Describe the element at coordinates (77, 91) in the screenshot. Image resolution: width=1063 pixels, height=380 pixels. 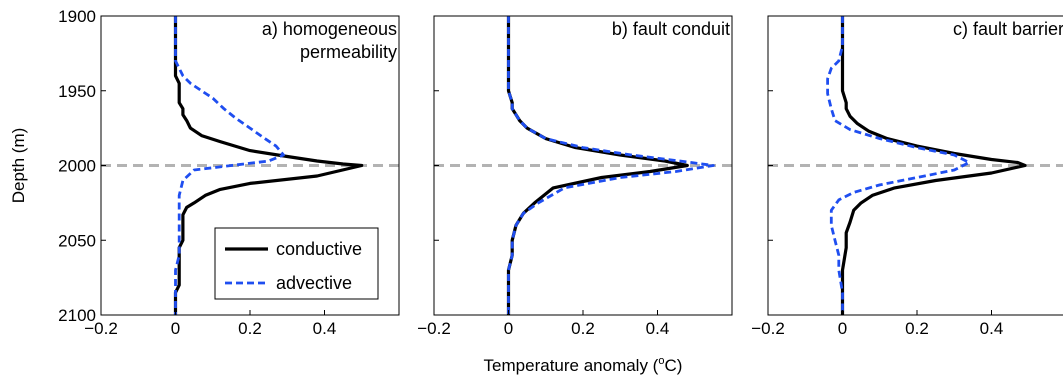
I see `y-tick-label: 1950` at that location.